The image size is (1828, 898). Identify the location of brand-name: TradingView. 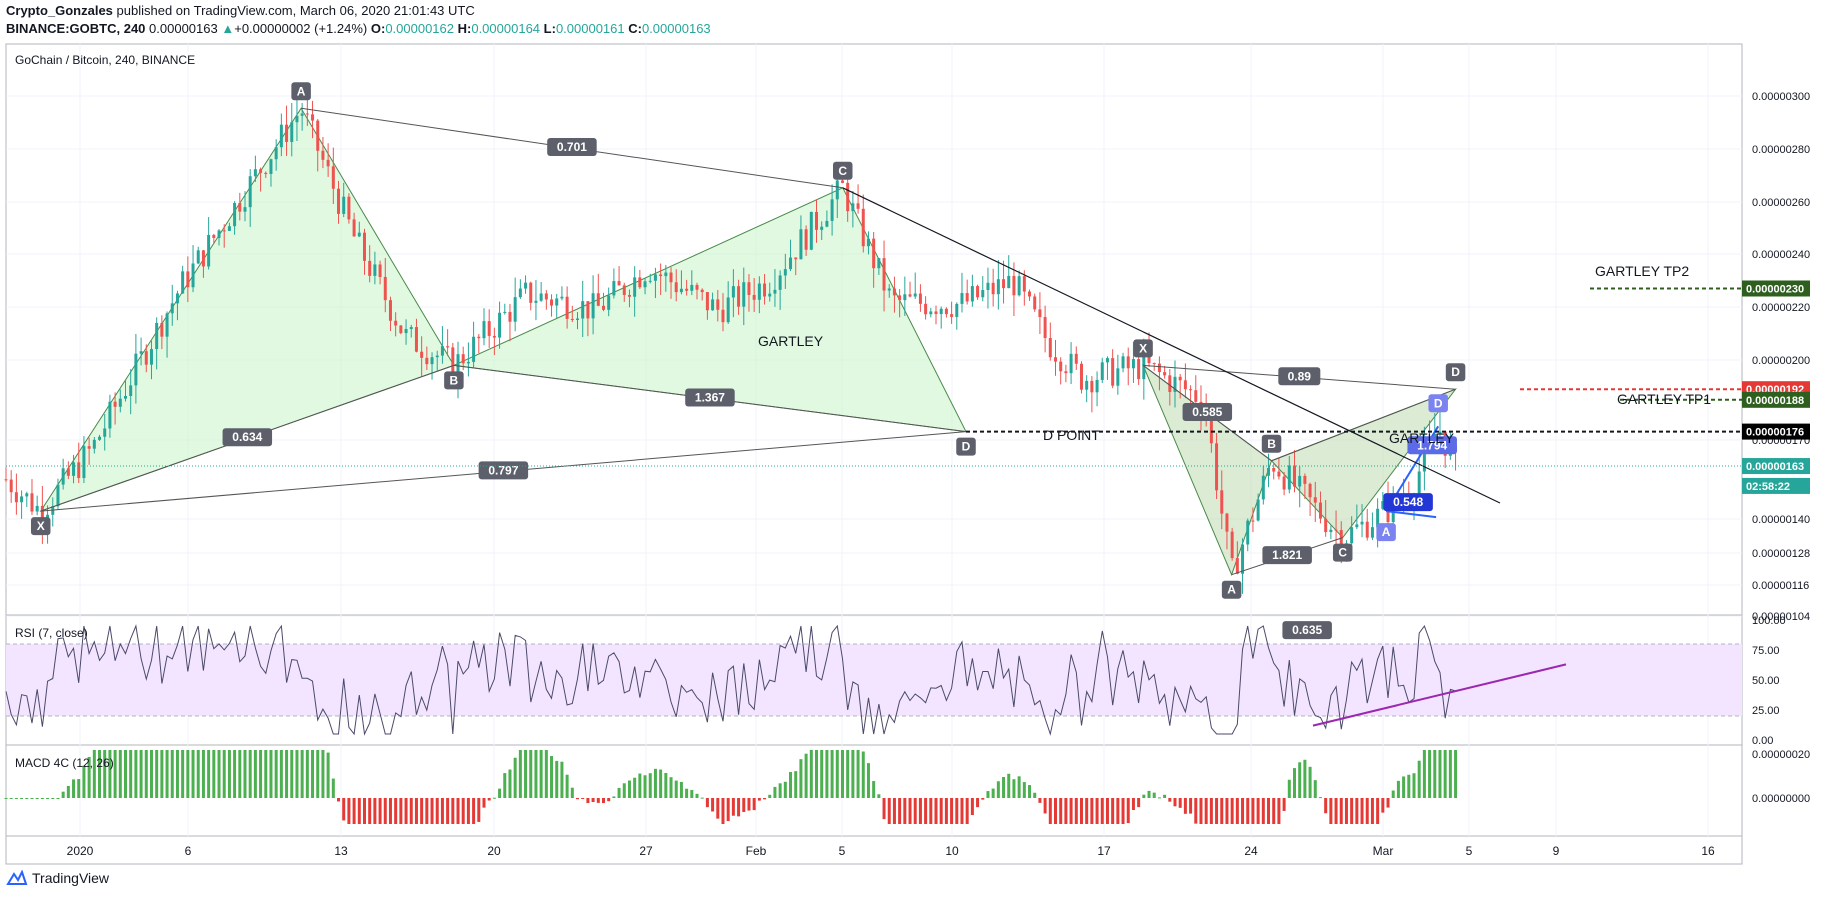
(71, 878).